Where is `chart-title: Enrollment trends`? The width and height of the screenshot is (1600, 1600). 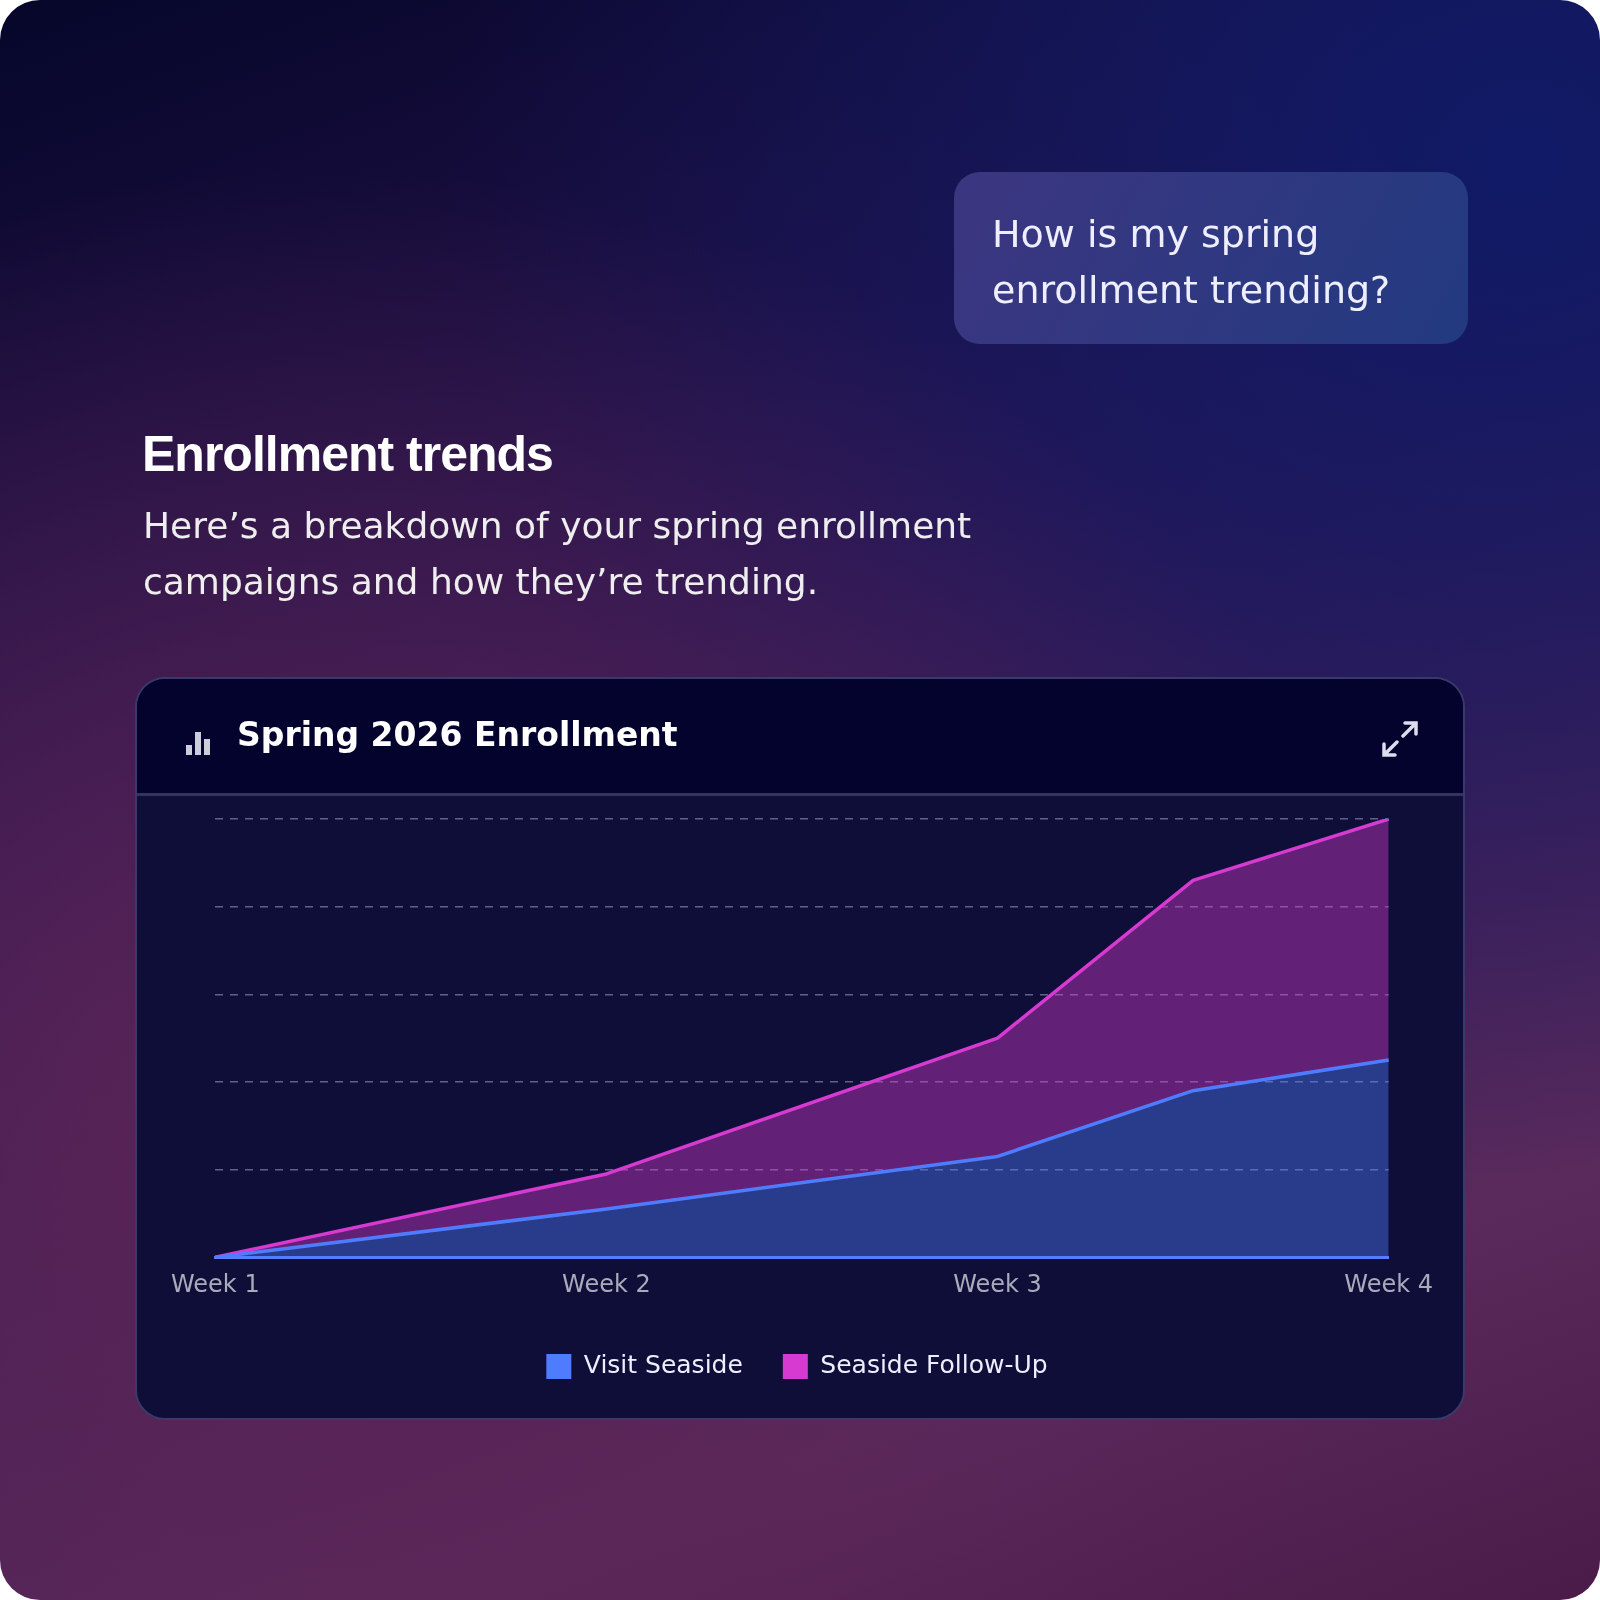 chart-title: Enrollment trends is located at coordinates (347, 454).